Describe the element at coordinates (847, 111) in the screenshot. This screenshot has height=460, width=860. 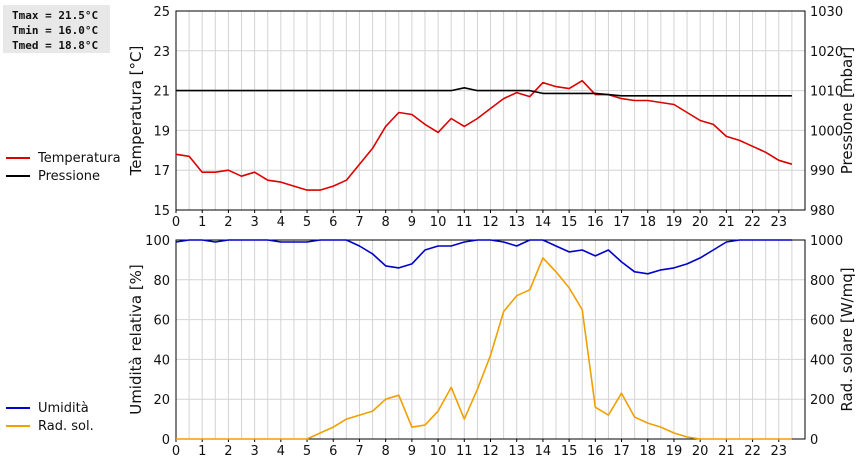
I see `y2-axis-label: Pressione [mbar]` at that location.